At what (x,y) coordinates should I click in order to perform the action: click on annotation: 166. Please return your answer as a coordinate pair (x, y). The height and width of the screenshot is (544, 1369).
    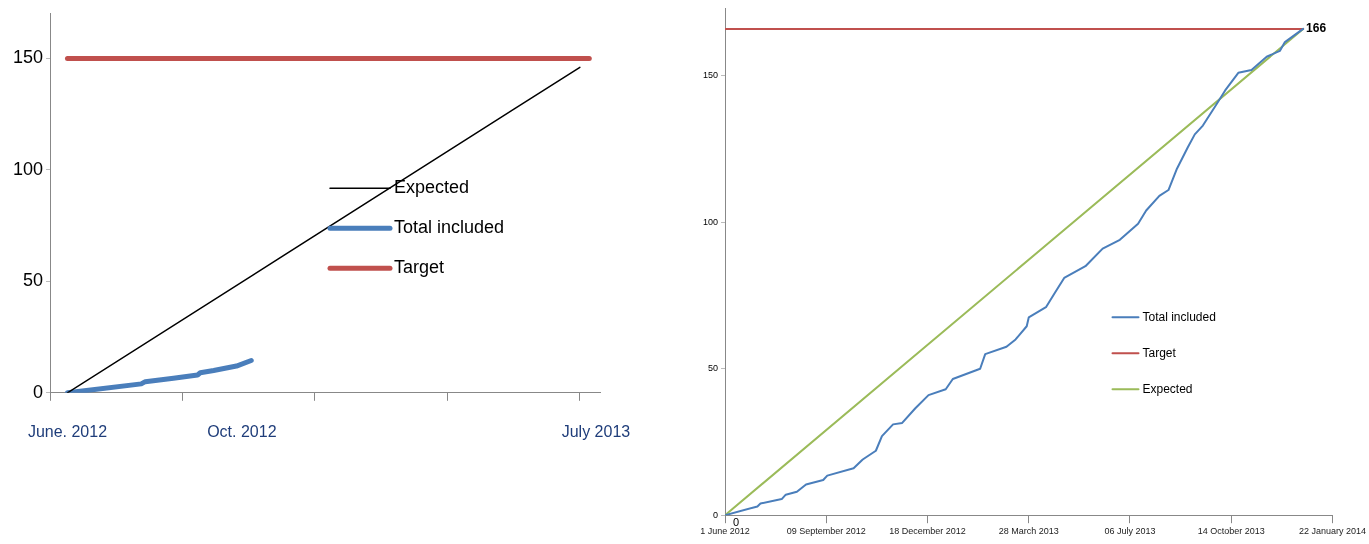
    Looking at the image, I should click on (1316, 28).